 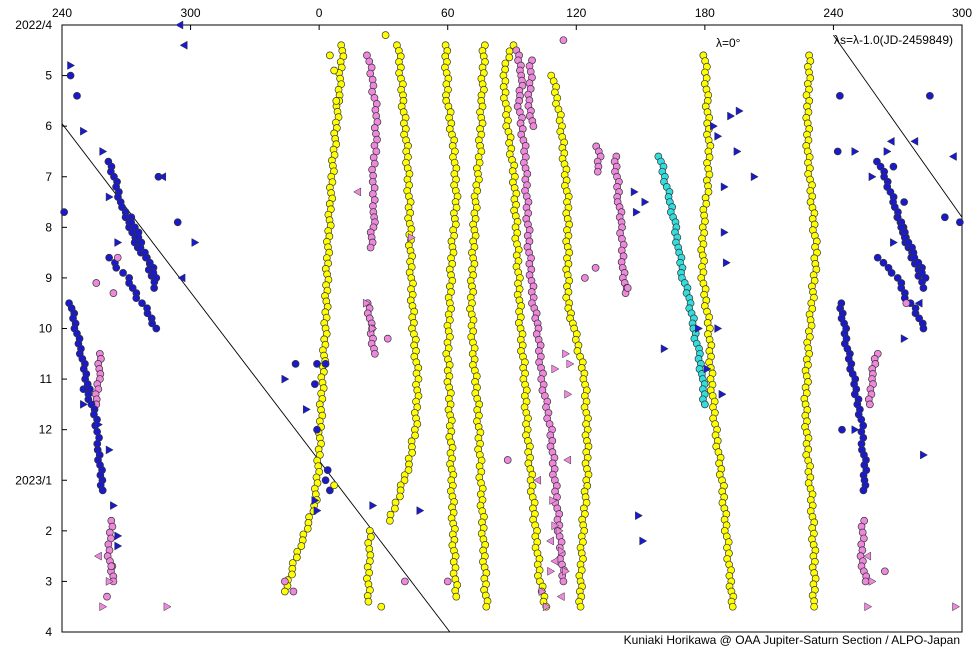 What do you see at coordinates (48, 278) in the screenshot?
I see `y-tick-label: 9` at bounding box center [48, 278].